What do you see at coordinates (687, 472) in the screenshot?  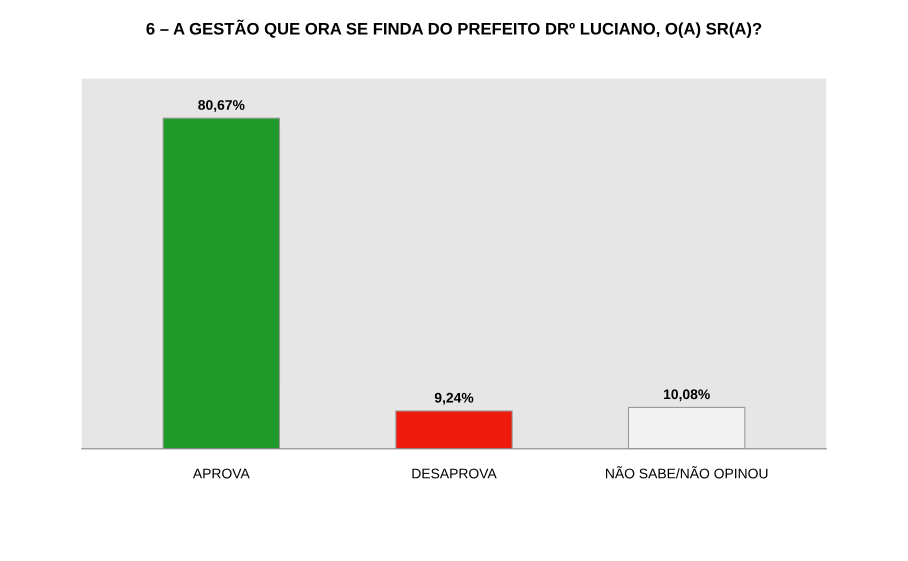 I see `x-tick-label: NÃO SABE/NÃO OPINOU` at bounding box center [687, 472].